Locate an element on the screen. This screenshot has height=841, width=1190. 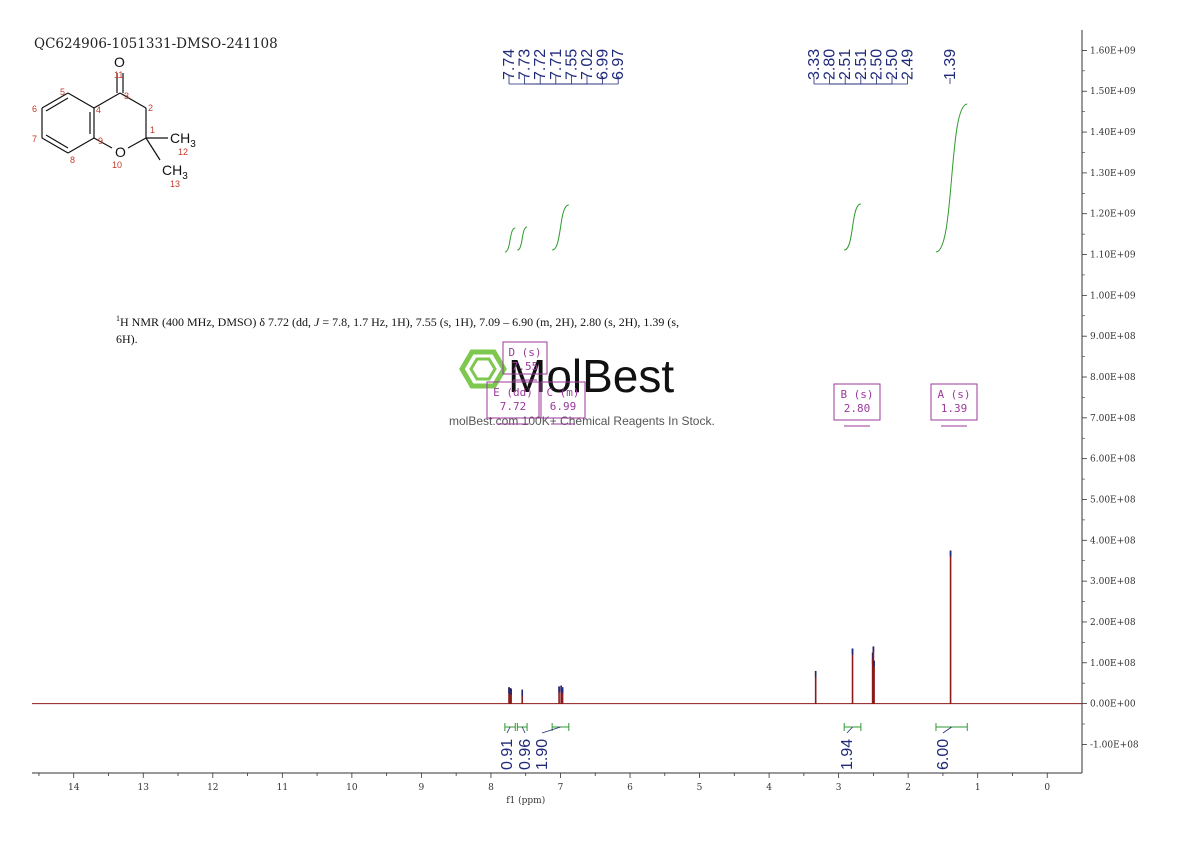
peak-shift-label: 7.71 is located at coordinates (556, 64).